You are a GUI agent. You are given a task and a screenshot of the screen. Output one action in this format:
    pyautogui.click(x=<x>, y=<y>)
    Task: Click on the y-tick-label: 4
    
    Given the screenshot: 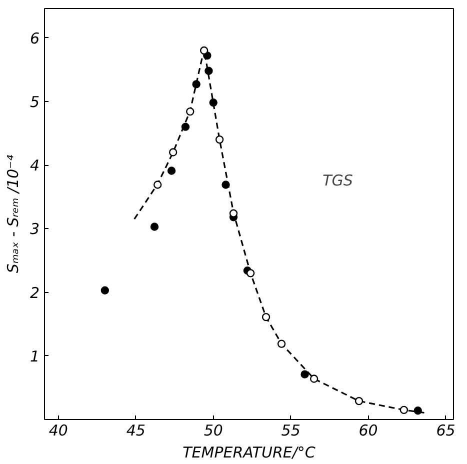 What is the action you would take?
    pyautogui.click(x=35, y=165)
    